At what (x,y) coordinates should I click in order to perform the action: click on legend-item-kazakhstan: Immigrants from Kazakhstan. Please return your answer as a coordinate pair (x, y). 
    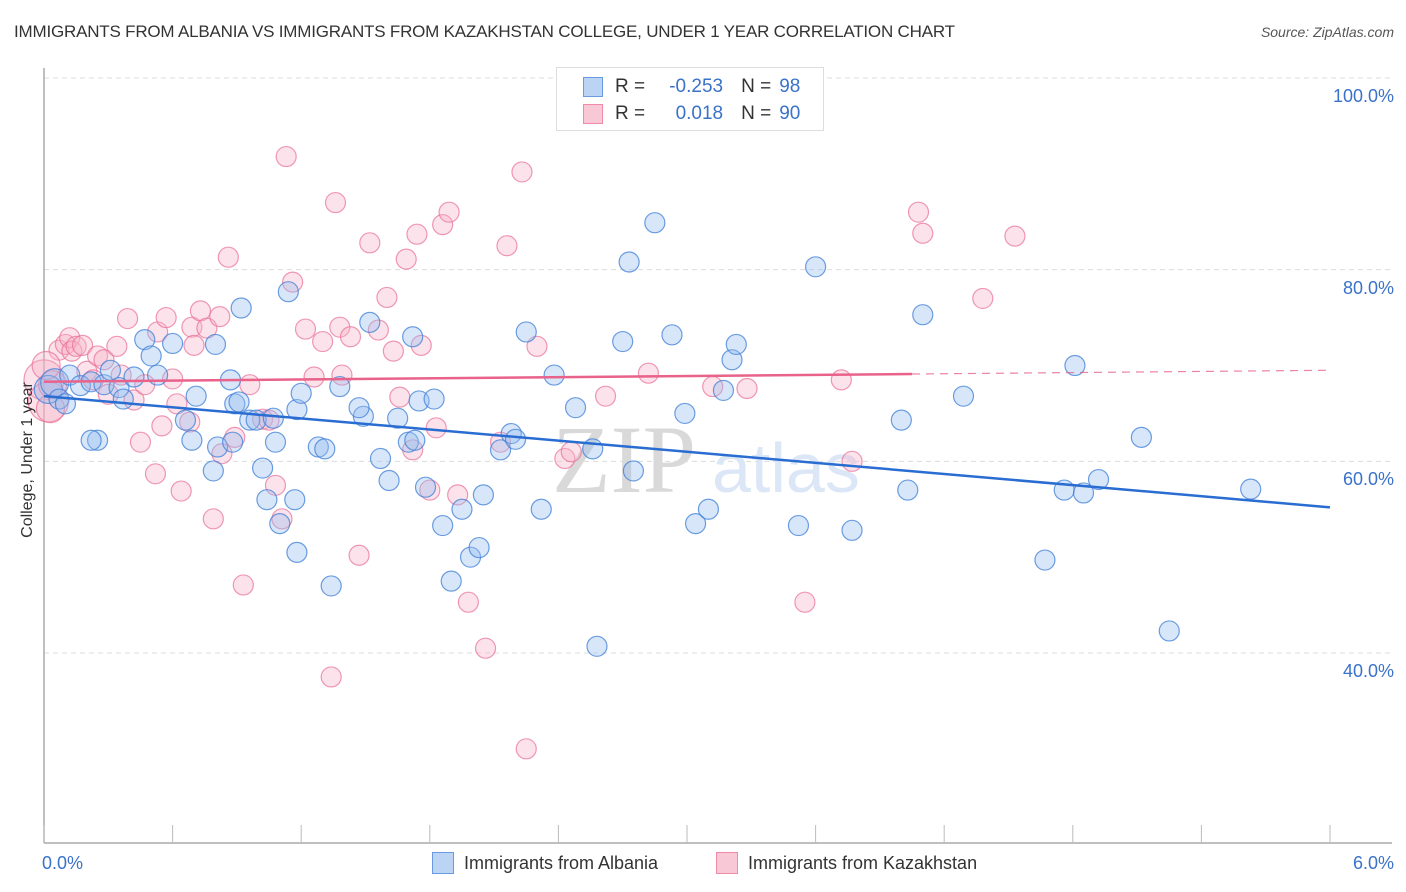
    Looking at the image, I should click on (846, 863).